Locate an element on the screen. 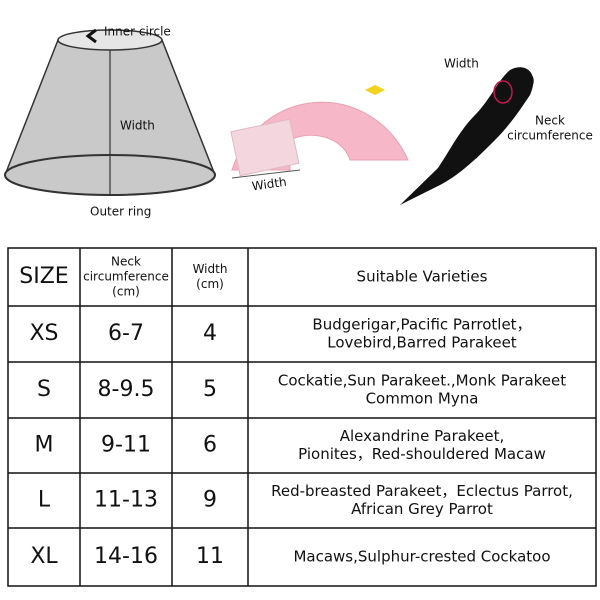 The width and height of the screenshot is (600, 600). size-cell: XS is located at coordinates (43, 333).